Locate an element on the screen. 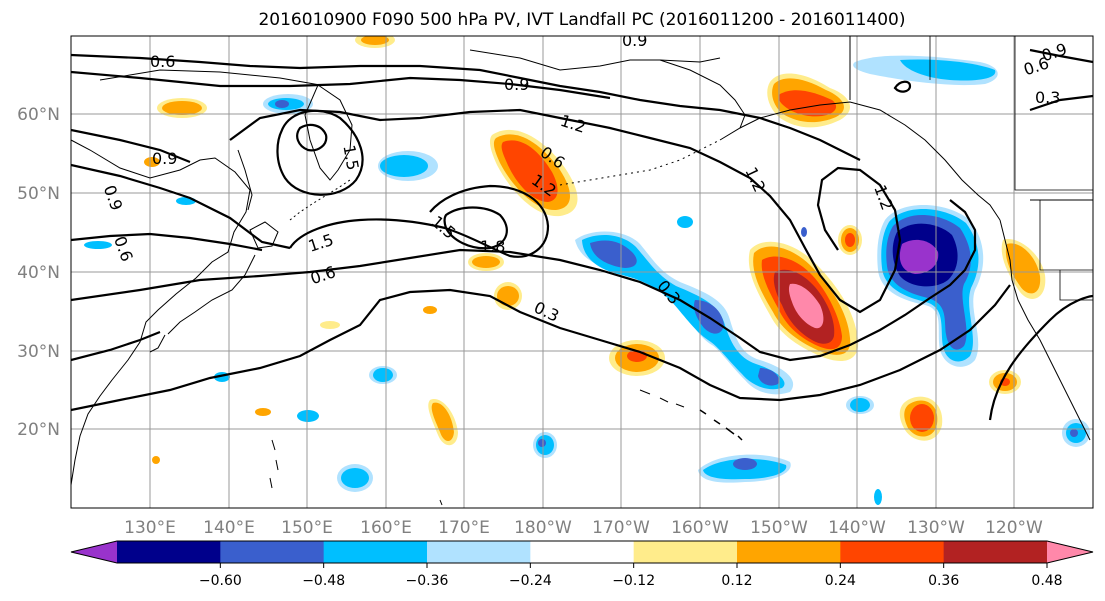 The width and height of the screenshot is (1105, 601). lon-label-170w: 170°W is located at coordinates (621, 528).